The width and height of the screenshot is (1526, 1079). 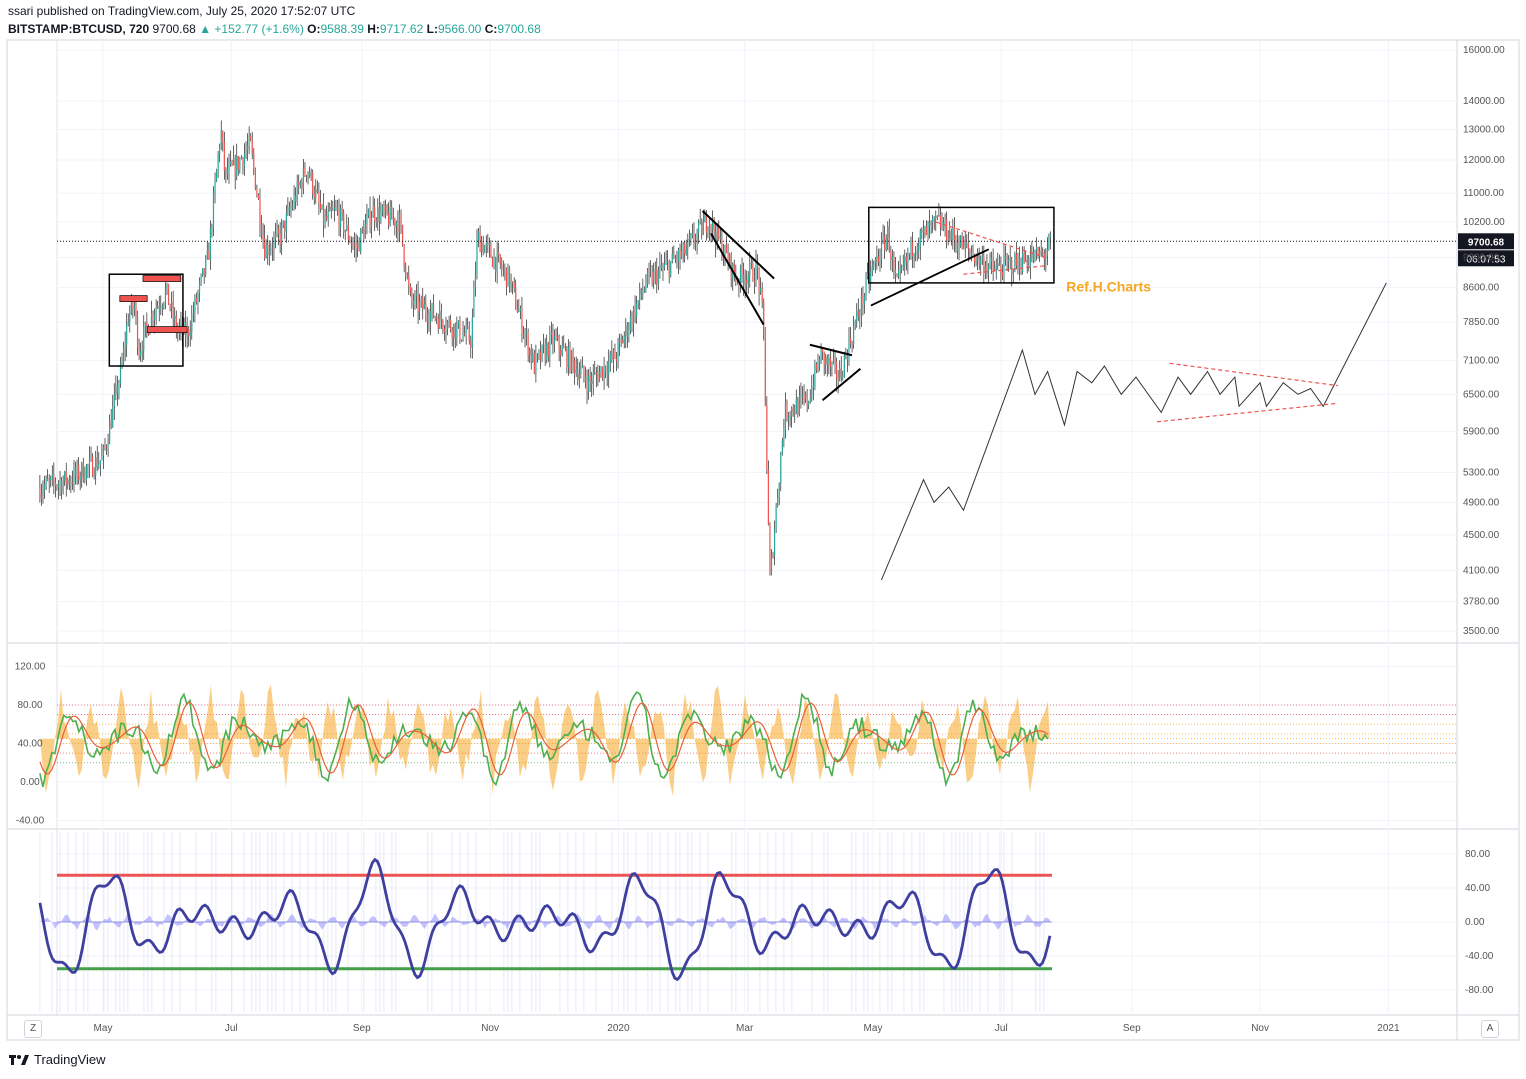 What do you see at coordinates (618, 1028) in the screenshot?
I see `time-tick-label: 2020` at bounding box center [618, 1028].